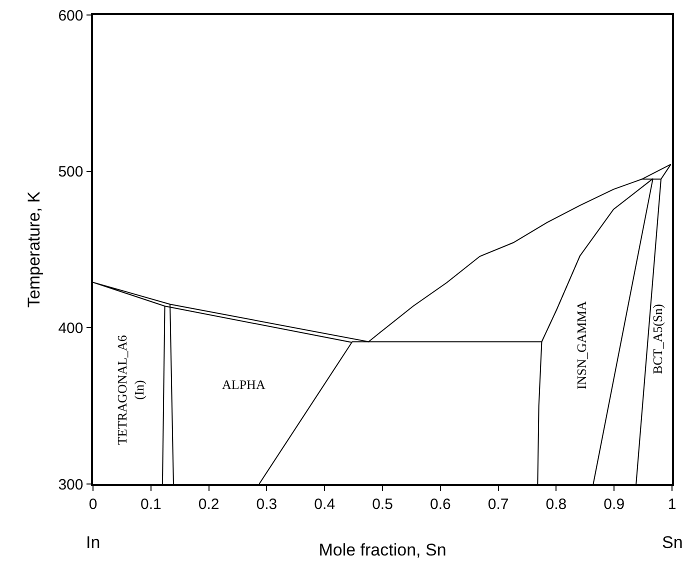 The width and height of the screenshot is (688, 562). What do you see at coordinates (34, 249) in the screenshot?
I see `y-axis-title: Temperature, K` at bounding box center [34, 249].